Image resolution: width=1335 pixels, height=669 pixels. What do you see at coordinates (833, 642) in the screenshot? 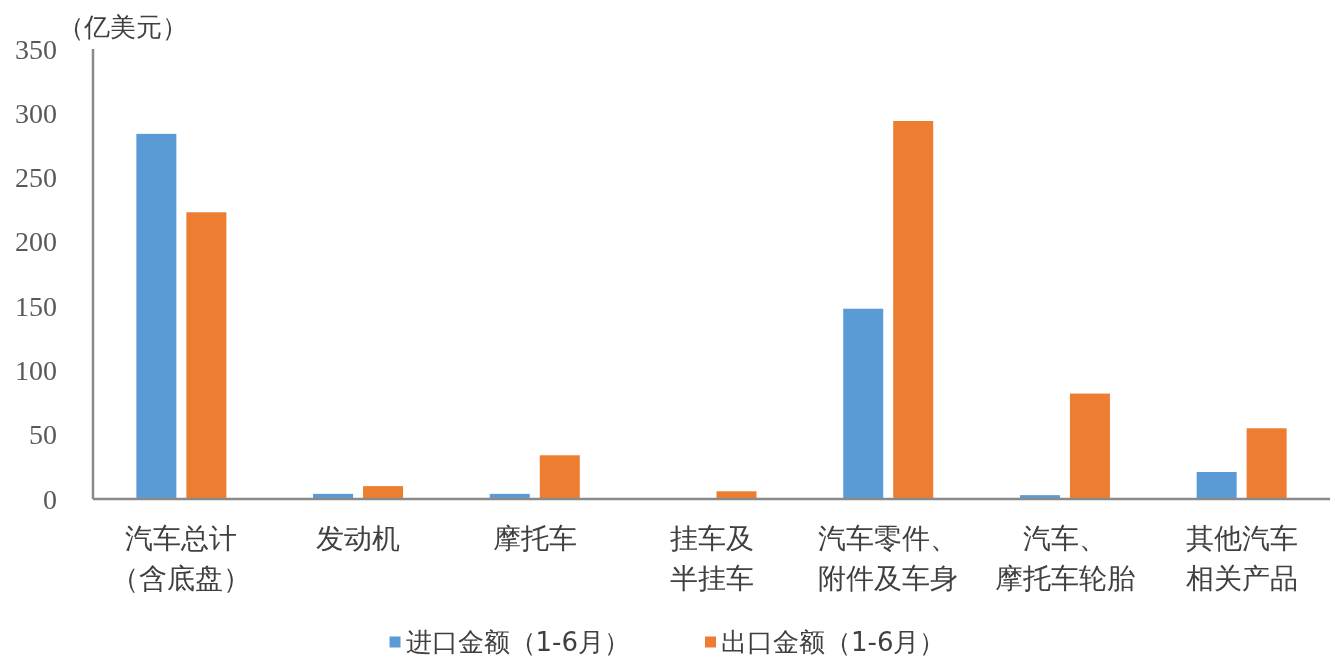
I see `legend-label: 出口金额（1-6月）` at bounding box center [833, 642].